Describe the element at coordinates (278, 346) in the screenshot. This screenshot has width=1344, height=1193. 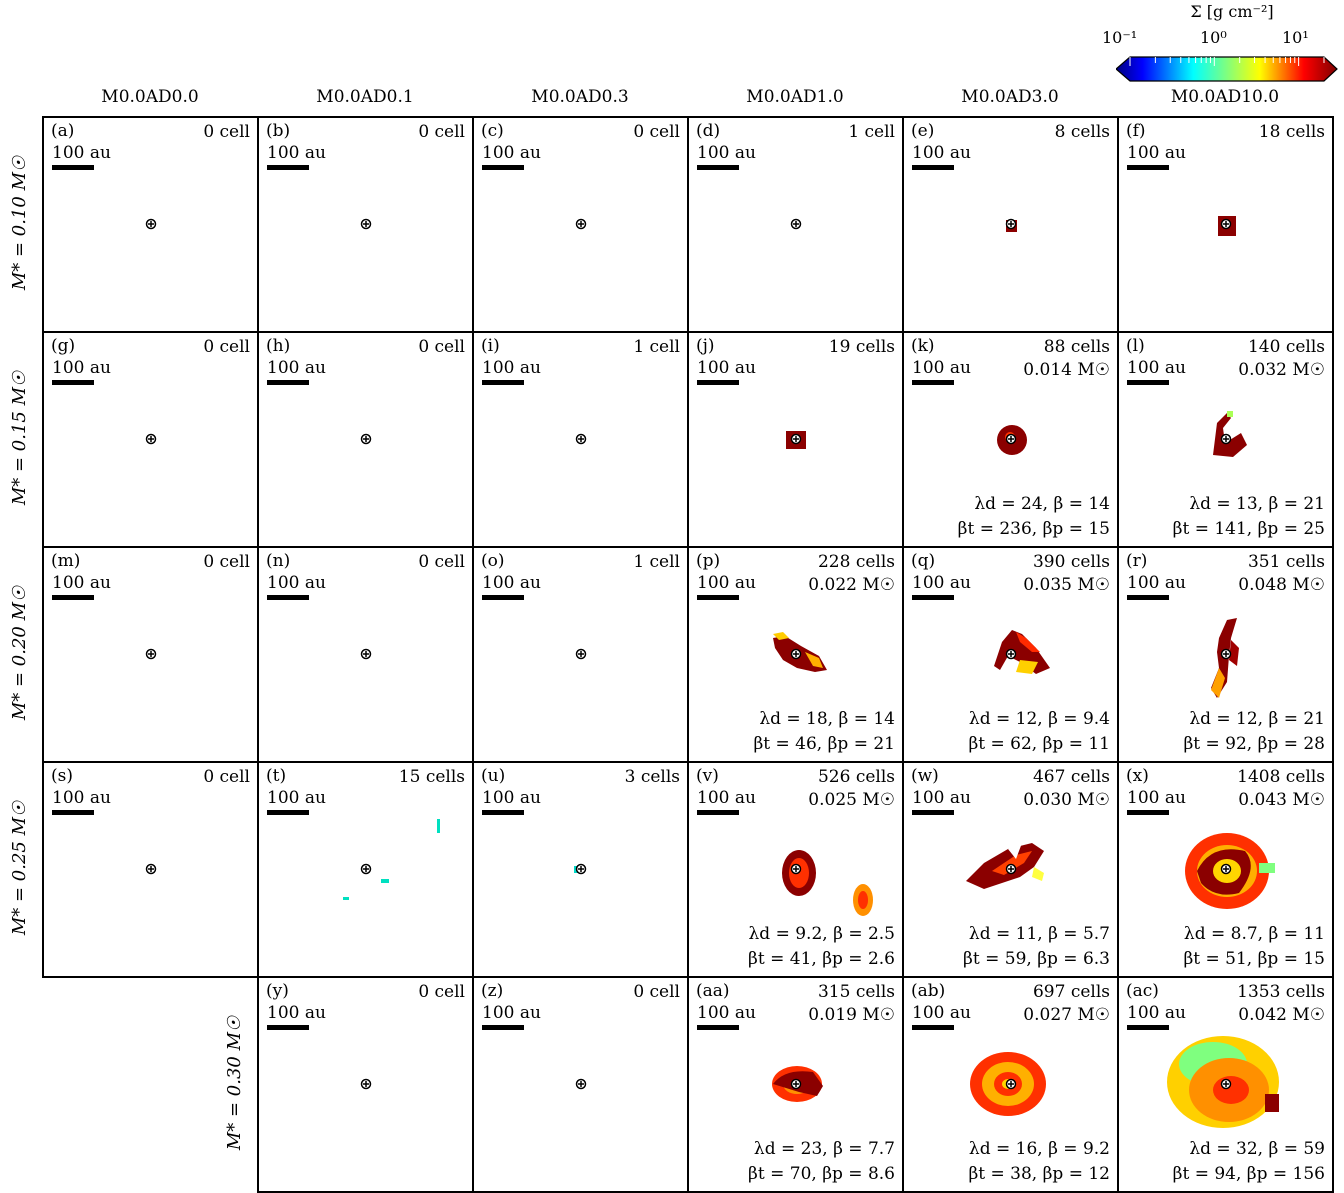
I see `panel-label: (h)` at that location.